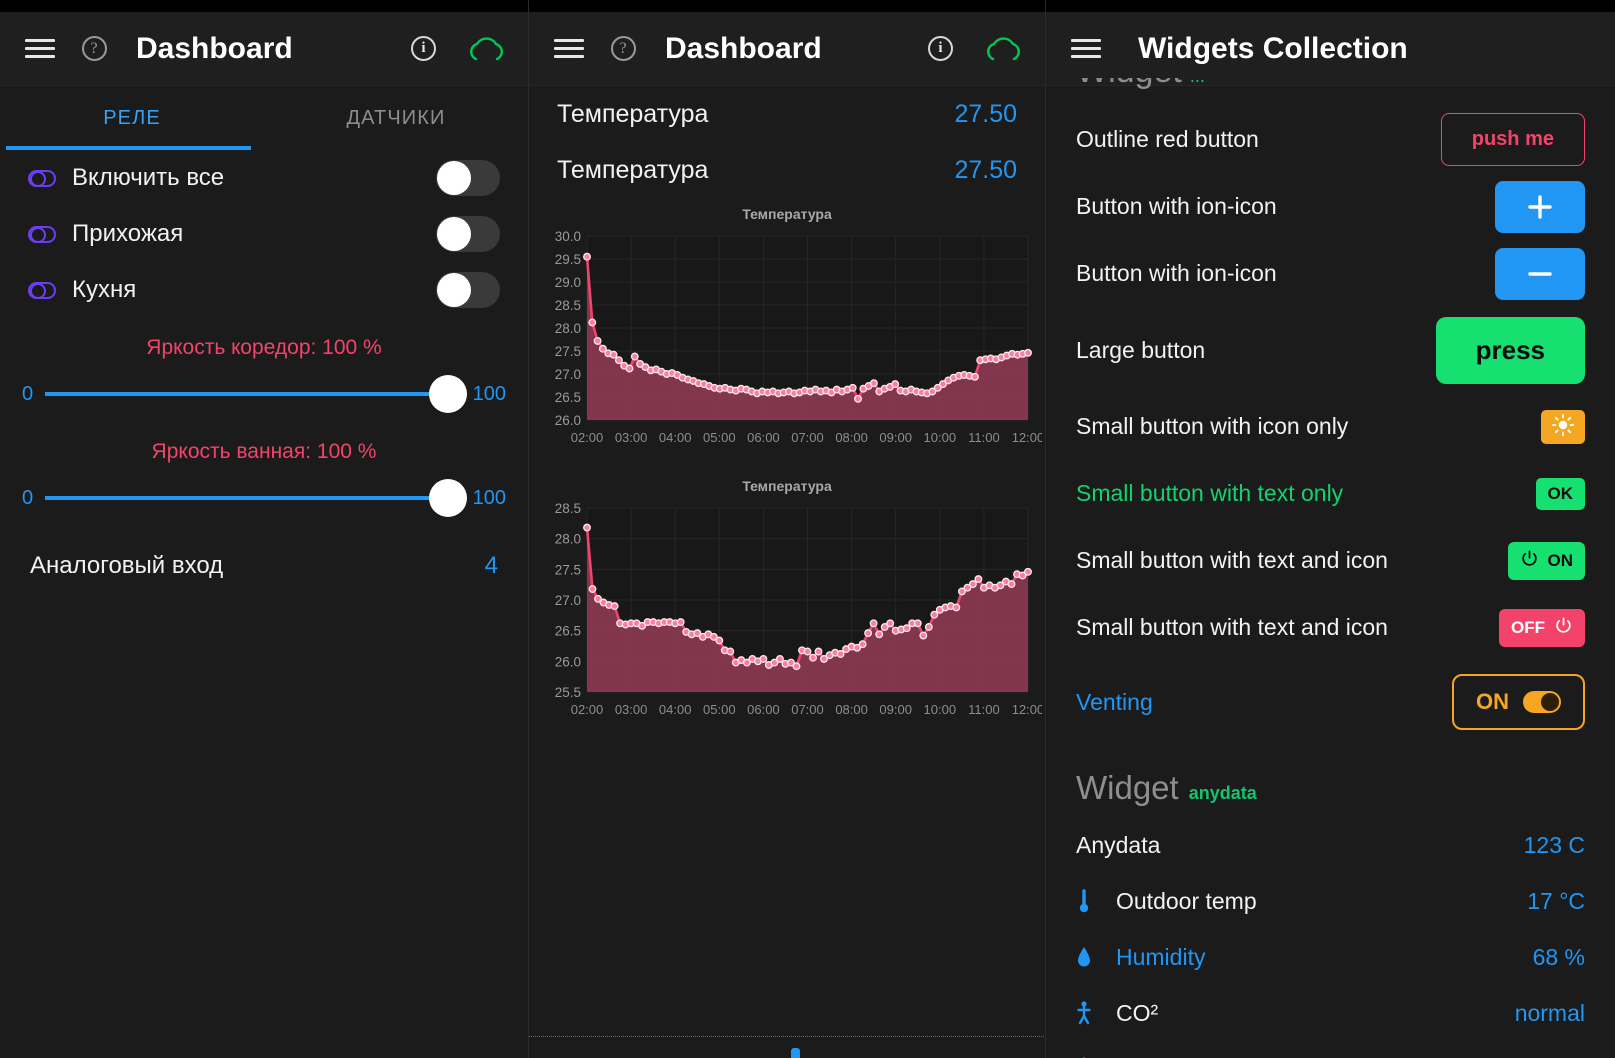  What do you see at coordinates (1545, 1057) in the screenshot?
I see `data-value: ALARM` at bounding box center [1545, 1057].